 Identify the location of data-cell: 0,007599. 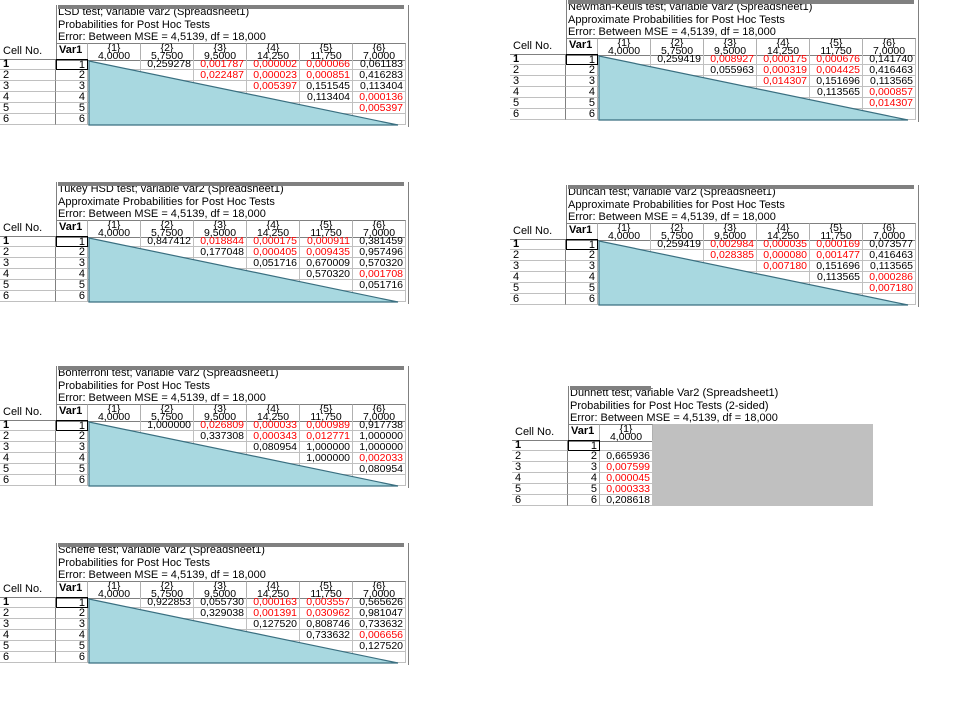
(626, 467).